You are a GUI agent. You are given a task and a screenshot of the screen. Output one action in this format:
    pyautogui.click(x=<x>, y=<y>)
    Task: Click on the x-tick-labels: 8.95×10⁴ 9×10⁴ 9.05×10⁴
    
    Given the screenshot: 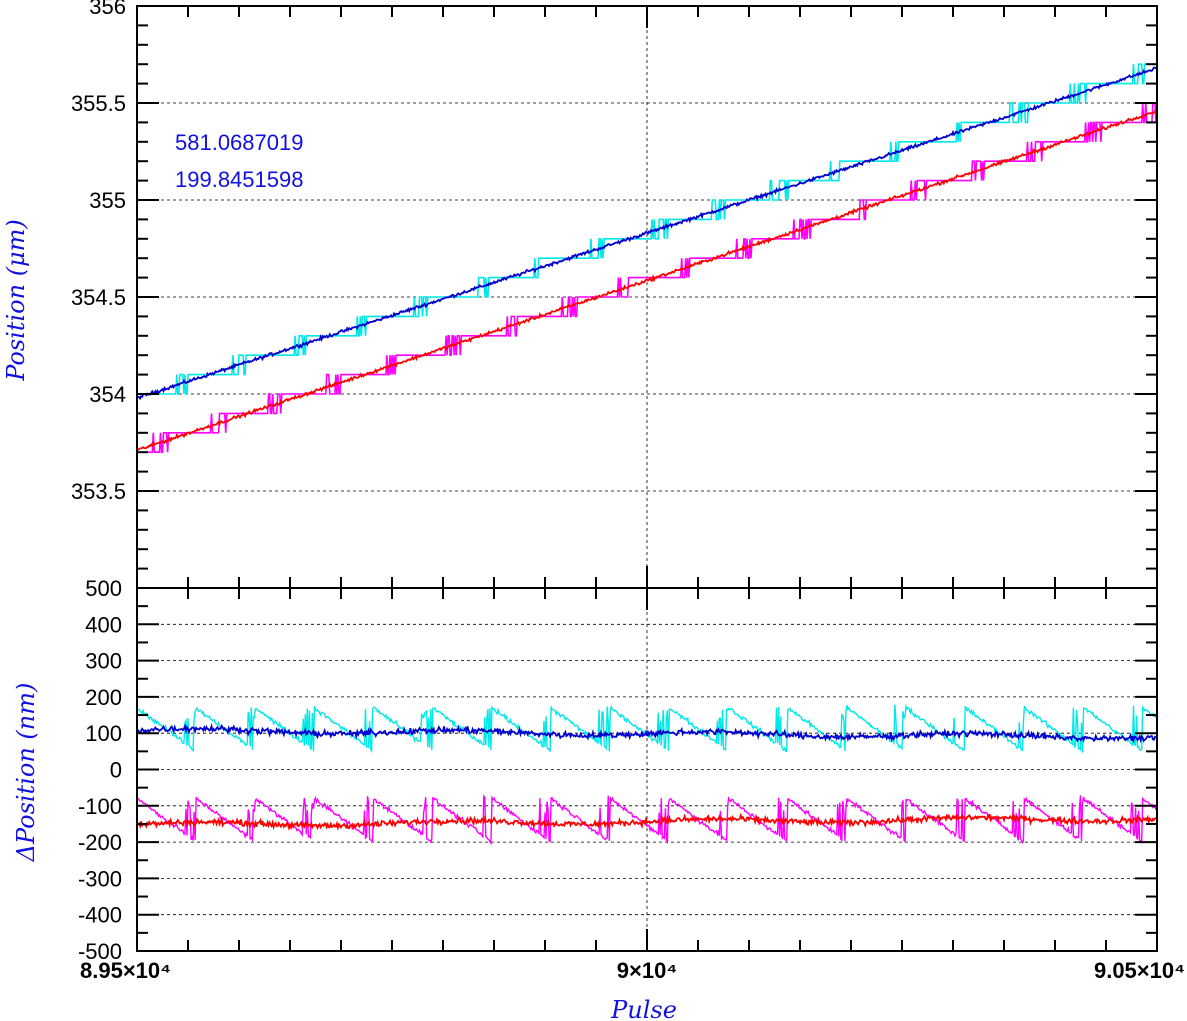 What is the action you would take?
    pyautogui.click(x=632, y=970)
    